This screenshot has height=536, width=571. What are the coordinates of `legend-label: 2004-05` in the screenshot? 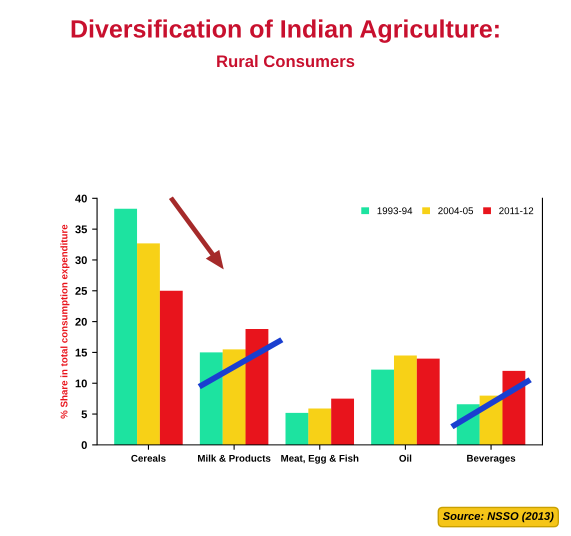 It's located at (456, 210).